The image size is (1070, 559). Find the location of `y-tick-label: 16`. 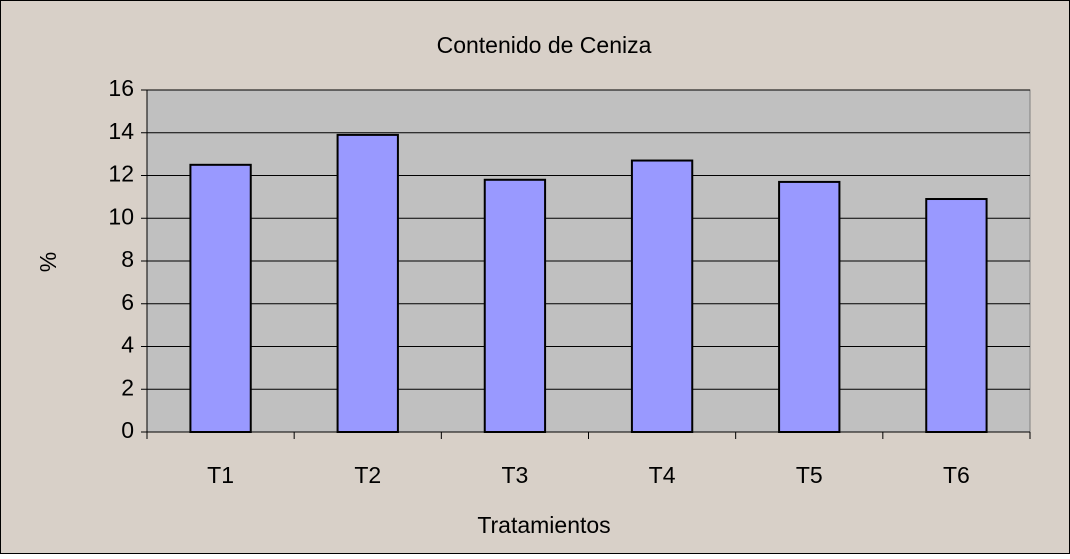

y-tick-label: 16 is located at coordinates (121, 88).